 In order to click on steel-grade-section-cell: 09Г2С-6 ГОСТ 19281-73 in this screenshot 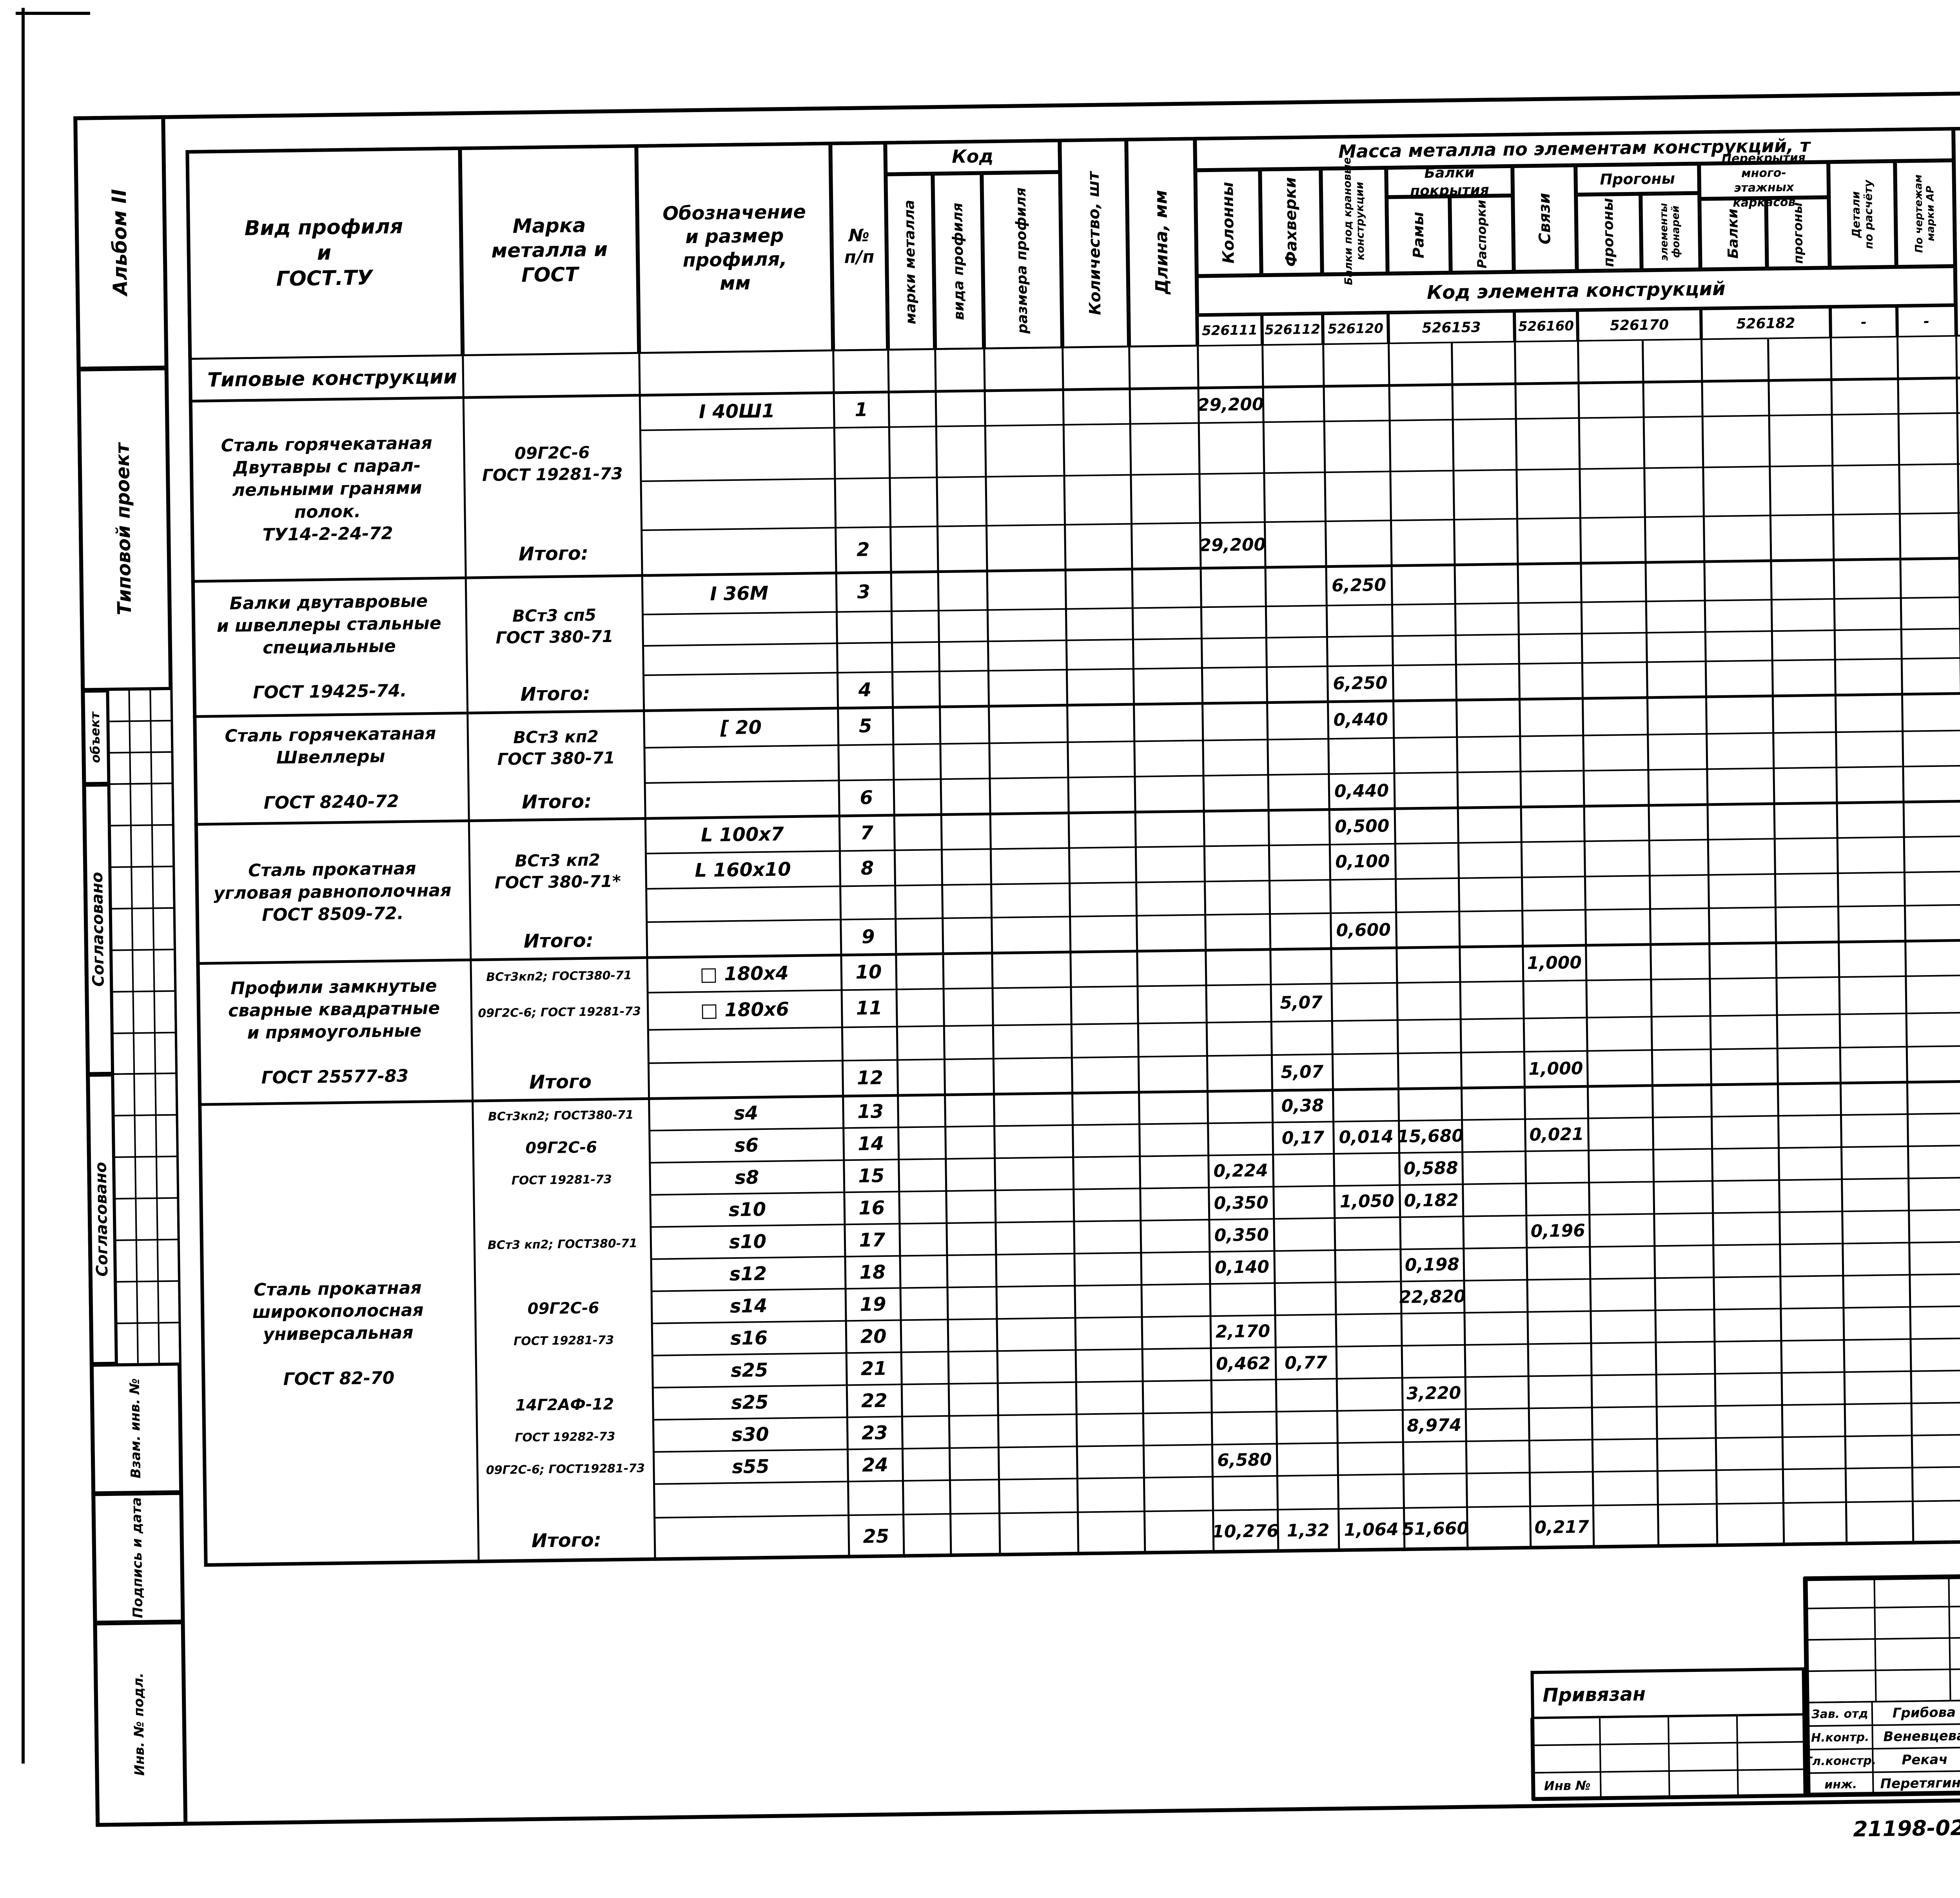, I will do `click(552, 463)`.